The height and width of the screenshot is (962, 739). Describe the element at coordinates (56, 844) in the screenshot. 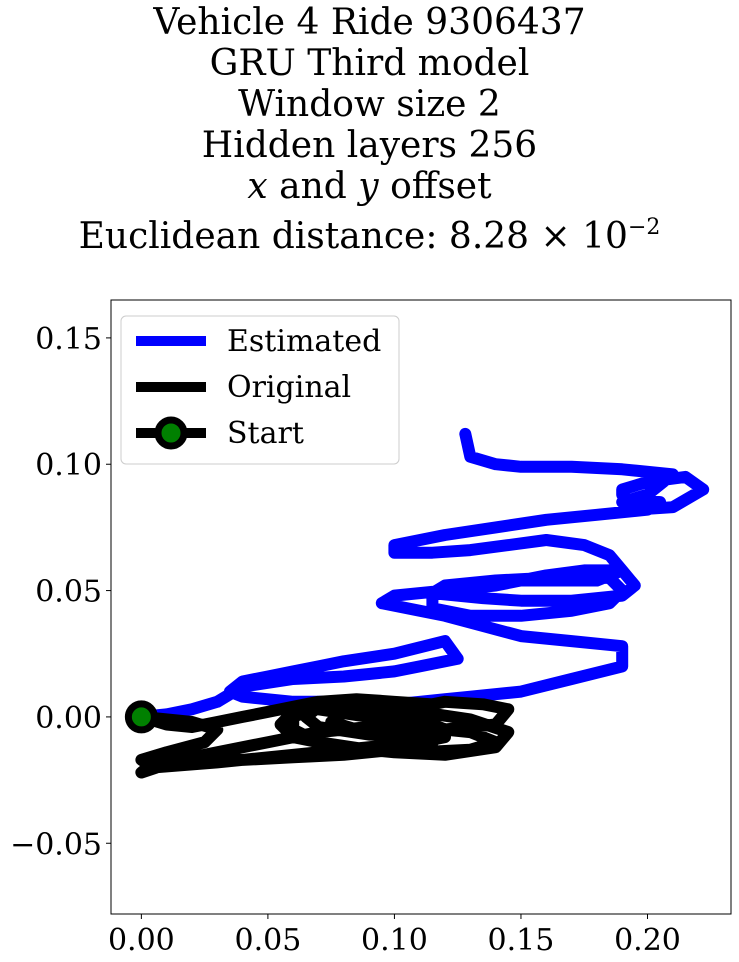

I see `y-tick-label: −0.05` at that location.